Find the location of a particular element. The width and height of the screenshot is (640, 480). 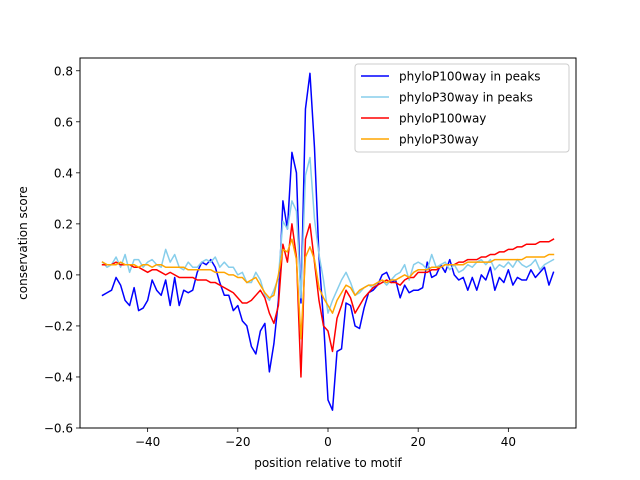

legend-frame is located at coordinates (462, 108).